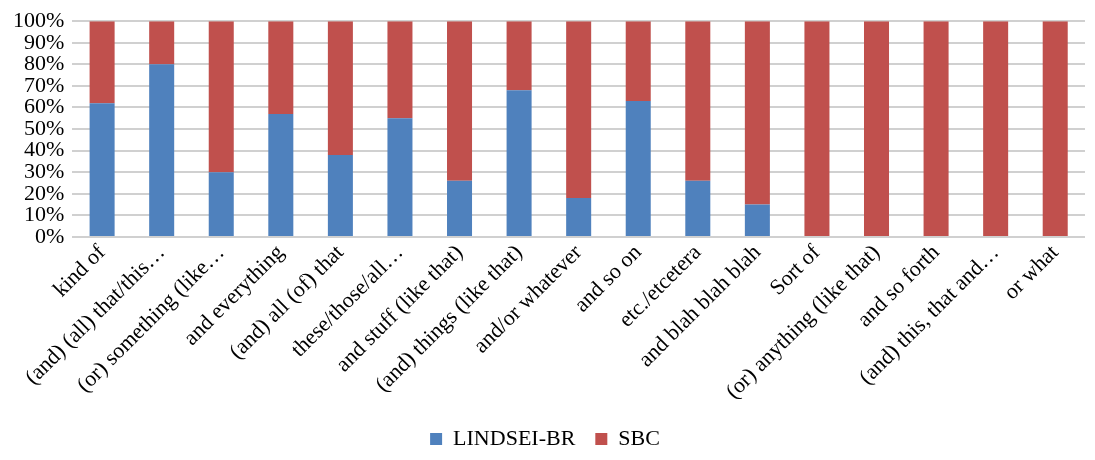 The height and width of the screenshot is (460, 1095). Describe the element at coordinates (1030, 271) in the screenshot. I see `x-tick-label: or what` at that location.